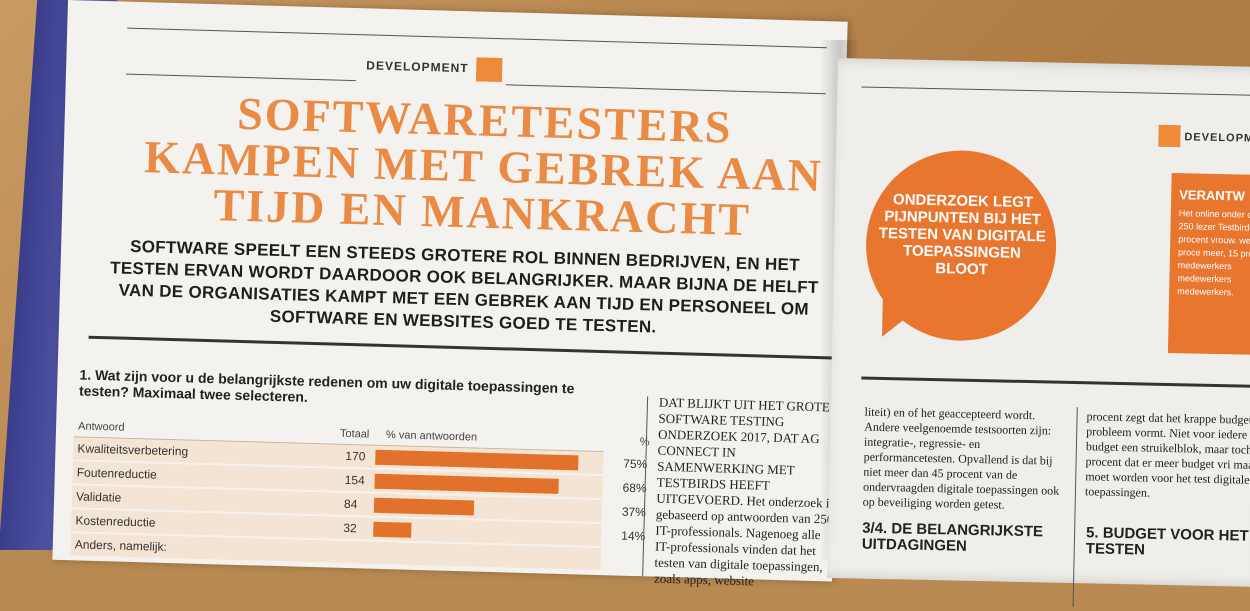 The height and width of the screenshot is (611, 1250). What do you see at coordinates (635, 464) in the screenshot?
I see `row-pct: 75%` at bounding box center [635, 464].